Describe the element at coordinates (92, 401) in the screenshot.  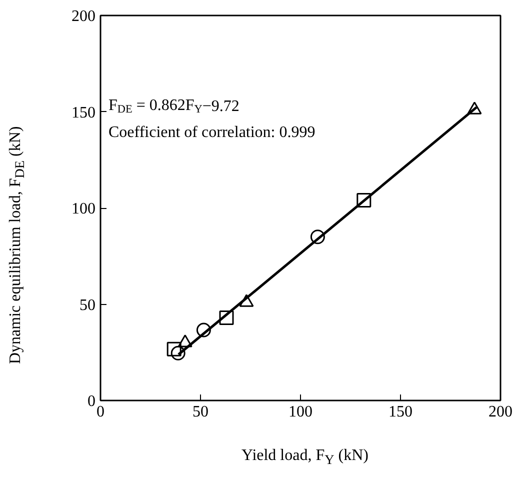
I see `y-tick-label: 0` at that location.